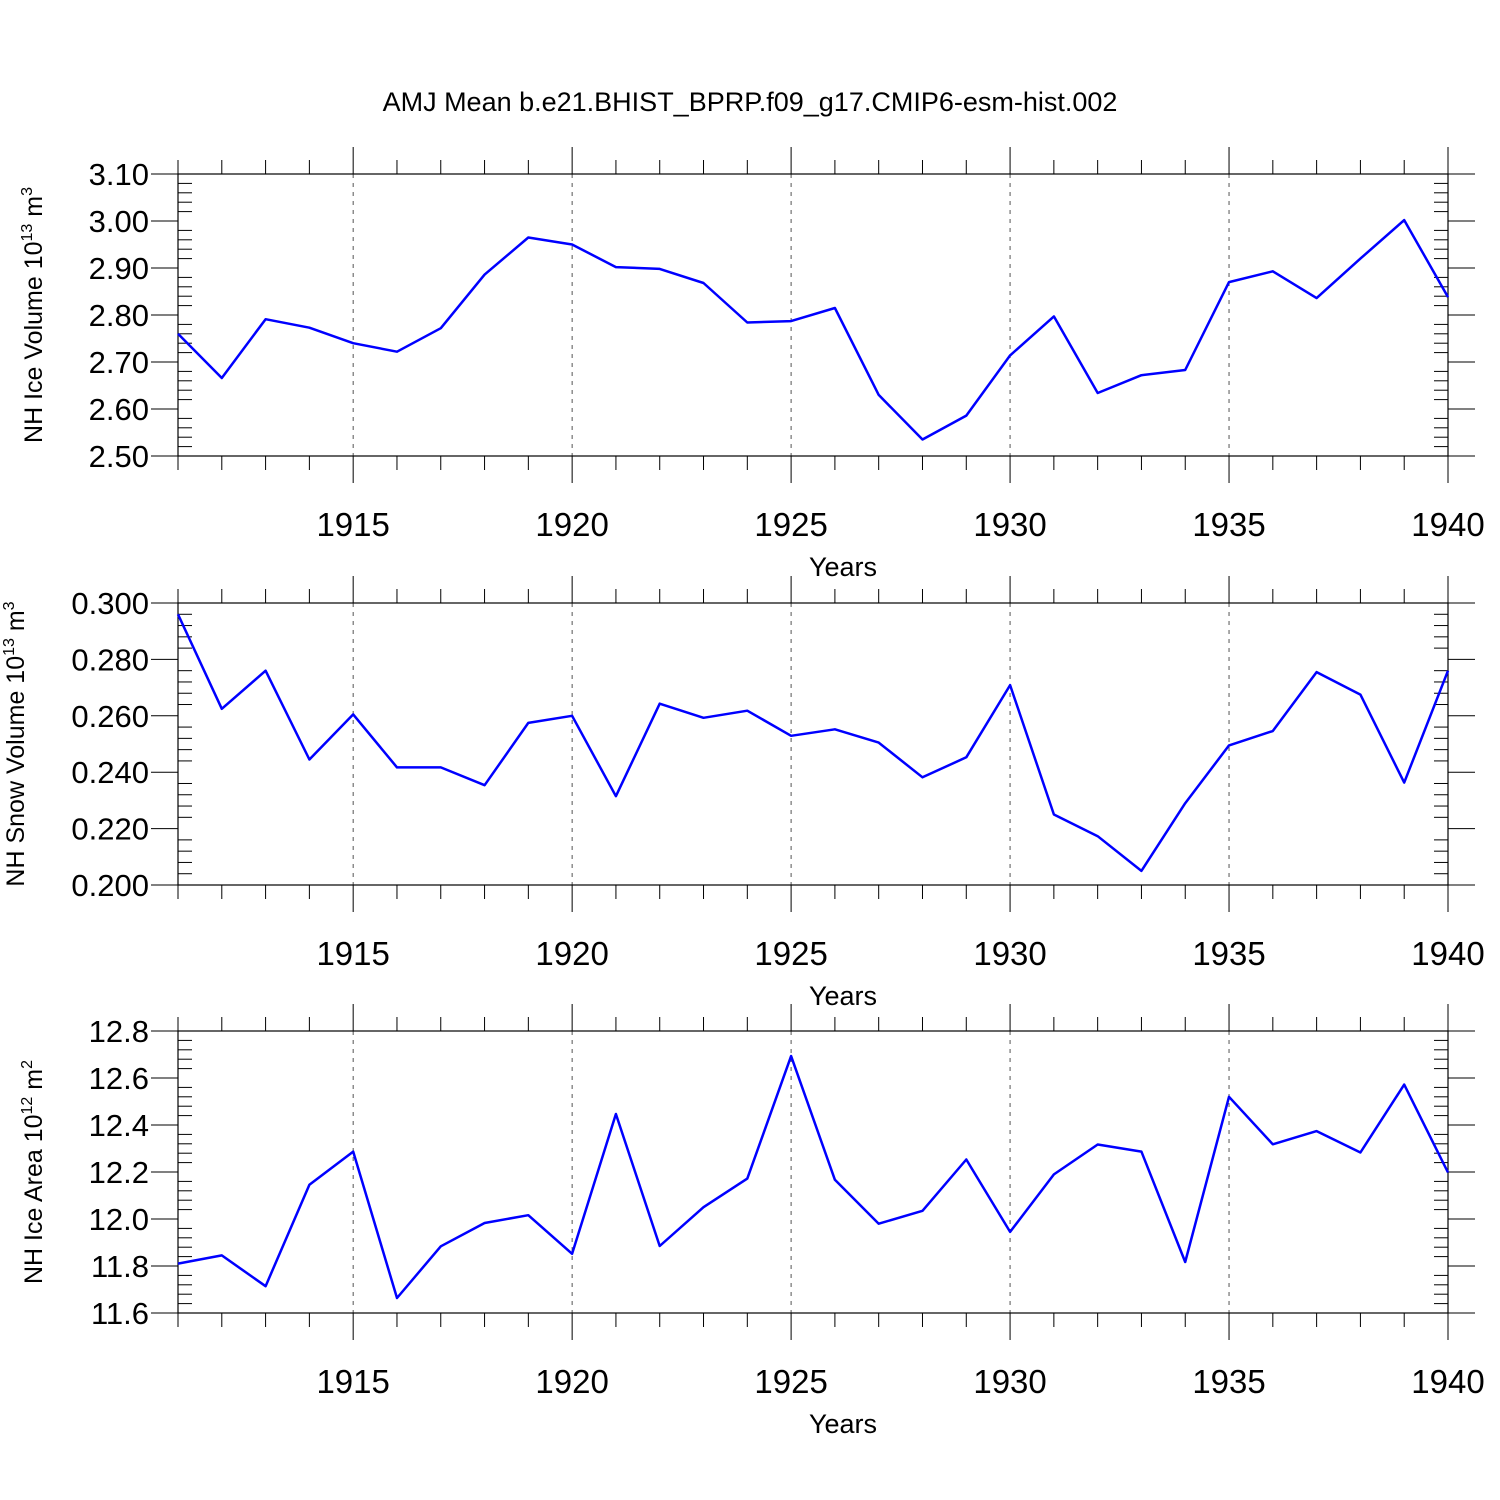 The height and width of the screenshot is (1500, 1500). What do you see at coordinates (120, 1266) in the screenshot?
I see `ice-area-y-tick-label: 11.8` at bounding box center [120, 1266].